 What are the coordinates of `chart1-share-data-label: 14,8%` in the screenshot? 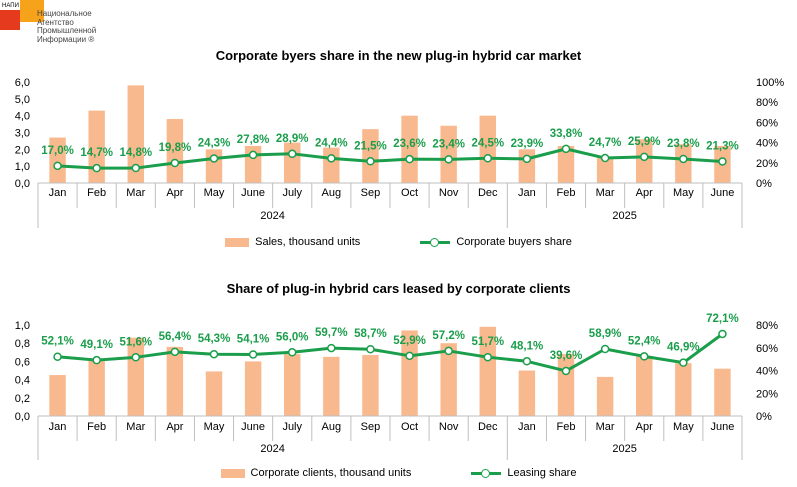 It's located at (135, 153).